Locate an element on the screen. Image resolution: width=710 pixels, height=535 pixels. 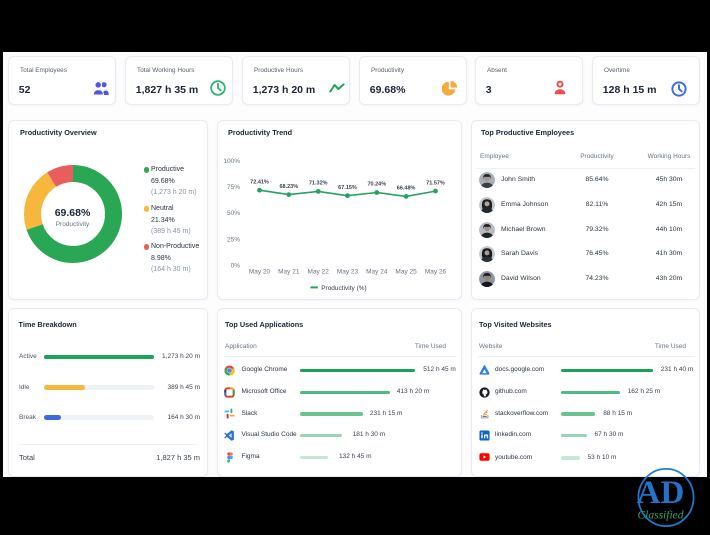
svg-text: 25% is located at coordinates (233, 239).